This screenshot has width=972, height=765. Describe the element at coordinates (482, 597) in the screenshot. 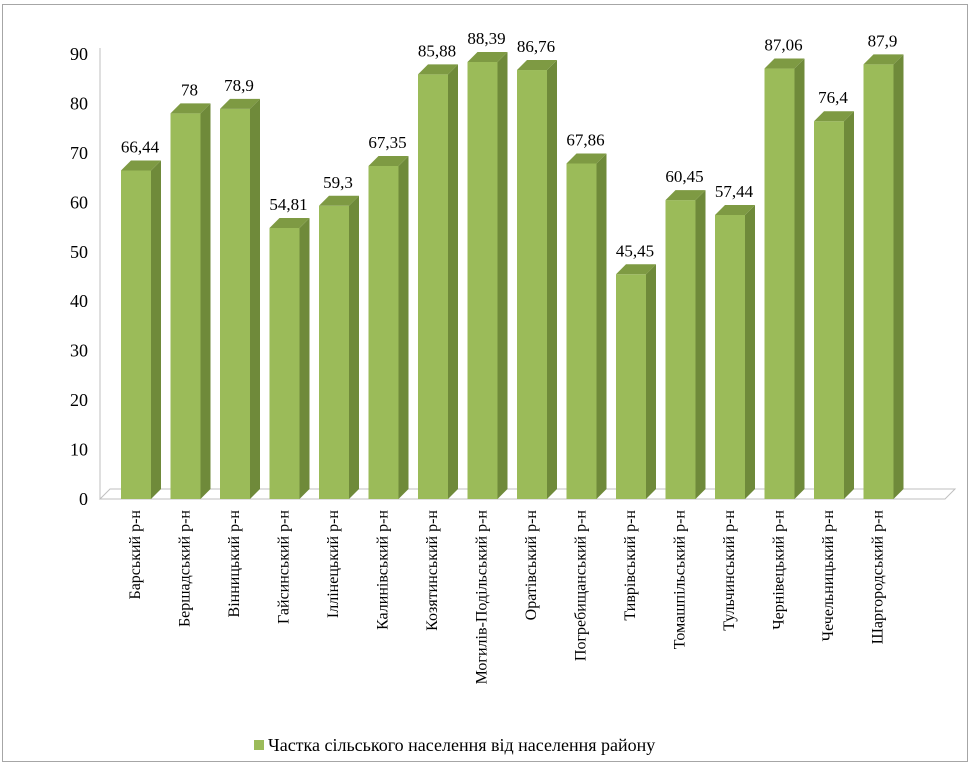

I see `category-label: Могилів-Подільський р-н` at that location.